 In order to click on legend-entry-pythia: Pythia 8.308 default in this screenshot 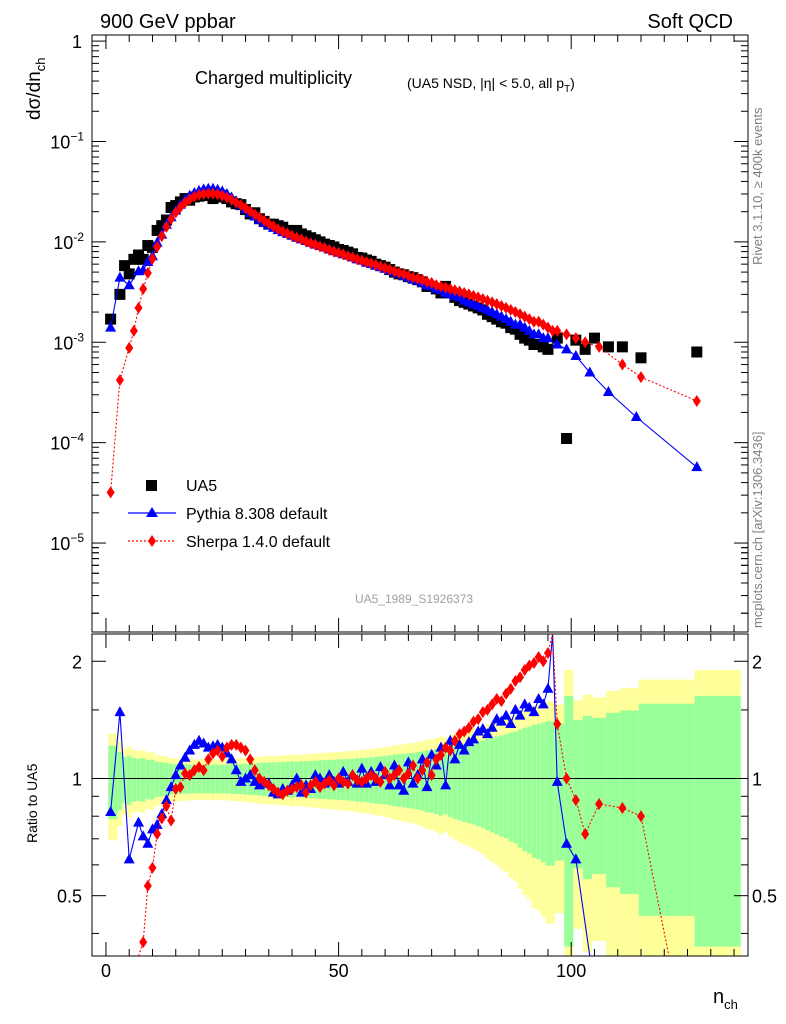, I will do `click(228, 514)`.